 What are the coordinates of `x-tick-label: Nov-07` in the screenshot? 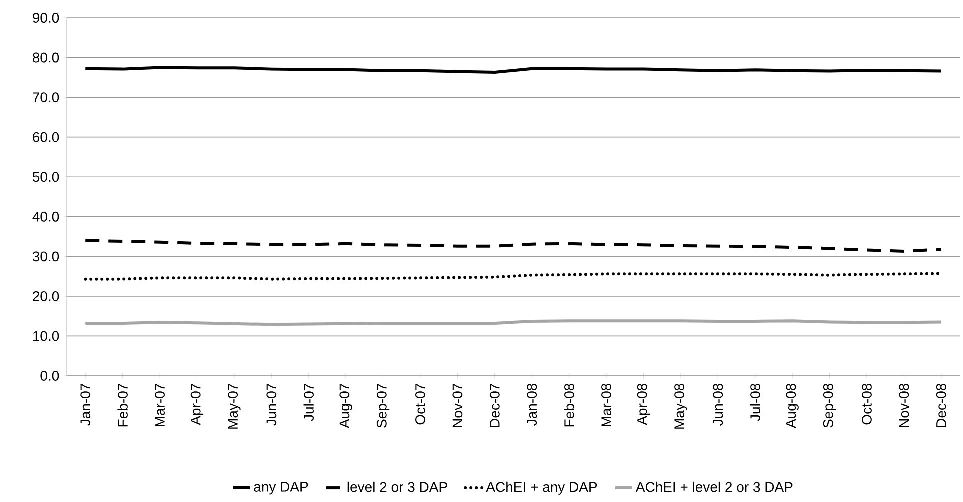 It's located at (457, 406).